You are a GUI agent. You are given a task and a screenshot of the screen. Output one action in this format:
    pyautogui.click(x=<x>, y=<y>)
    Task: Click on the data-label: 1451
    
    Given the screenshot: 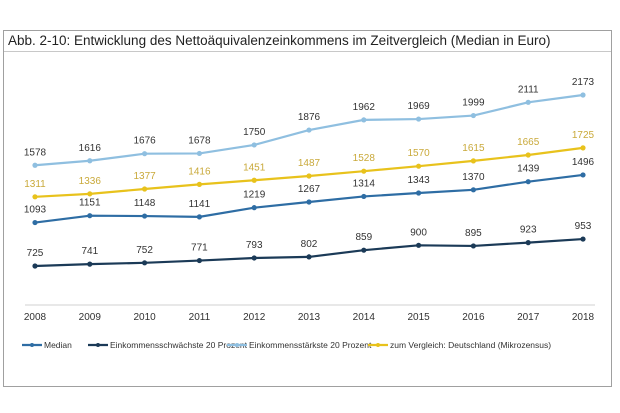 What is the action you would take?
    pyautogui.click(x=254, y=167)
    